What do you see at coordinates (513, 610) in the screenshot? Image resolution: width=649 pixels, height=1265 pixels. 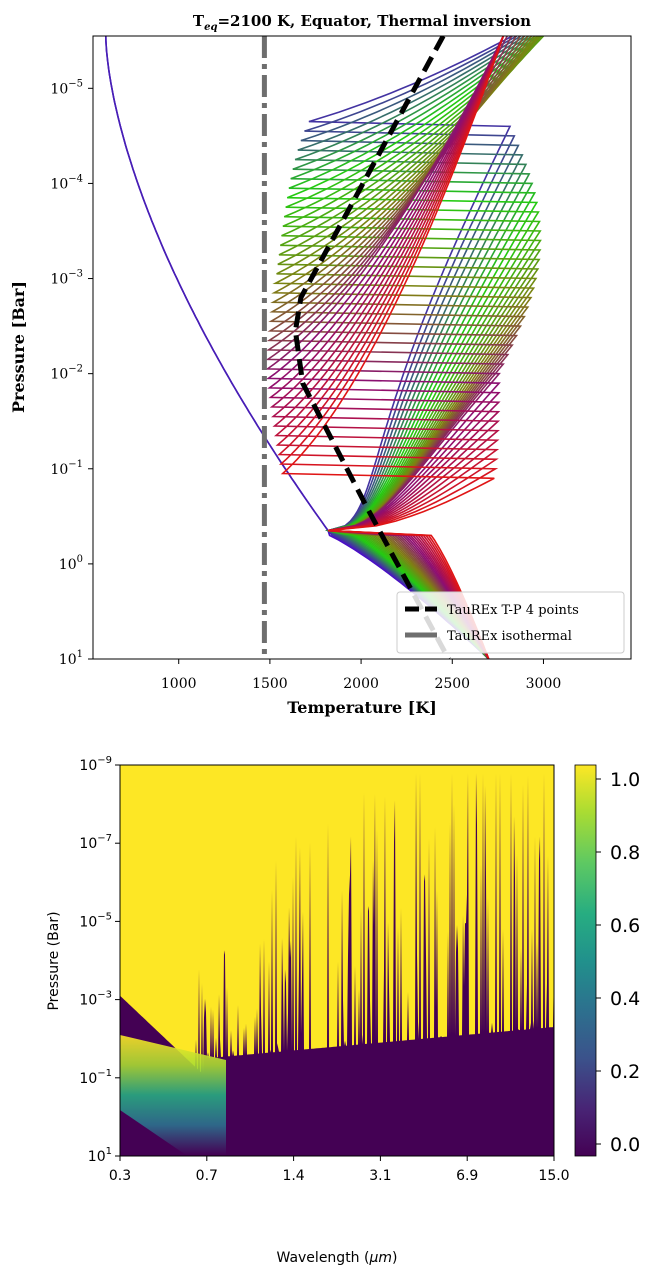 I see `legend-label-4points: TauREx T-P 4 points` at bounding box center [513, 610].